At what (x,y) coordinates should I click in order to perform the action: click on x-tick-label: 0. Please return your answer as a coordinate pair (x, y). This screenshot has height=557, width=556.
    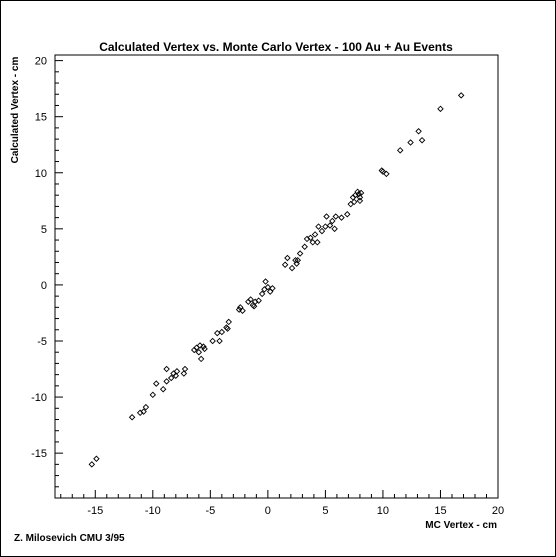
    Looking at the image, I should click on (268, 511).